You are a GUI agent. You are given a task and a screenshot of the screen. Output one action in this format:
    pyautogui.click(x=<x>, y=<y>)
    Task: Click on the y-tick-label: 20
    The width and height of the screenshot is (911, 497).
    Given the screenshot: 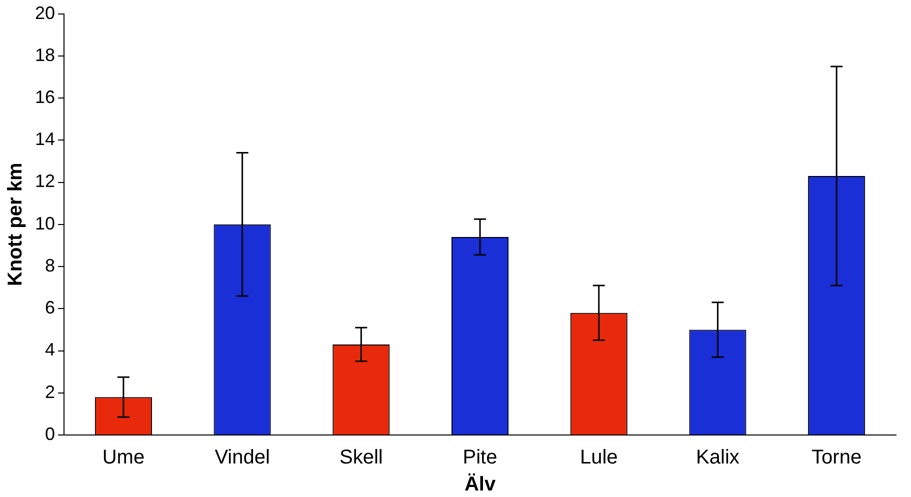 What is the action you would take?
    pyautogui.click(x=45, y=12)
    